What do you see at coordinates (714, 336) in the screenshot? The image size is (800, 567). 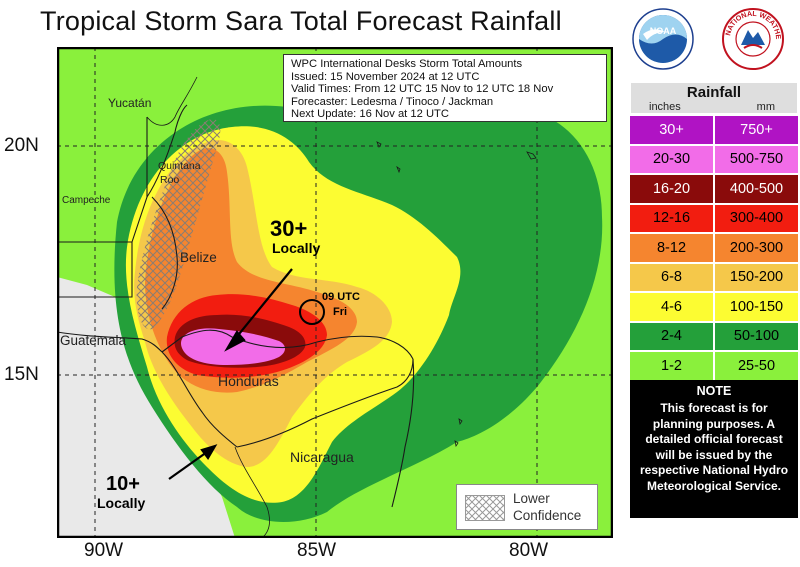 I see `legend-row: 2-4 50-100` at bounding box center [714, 336].